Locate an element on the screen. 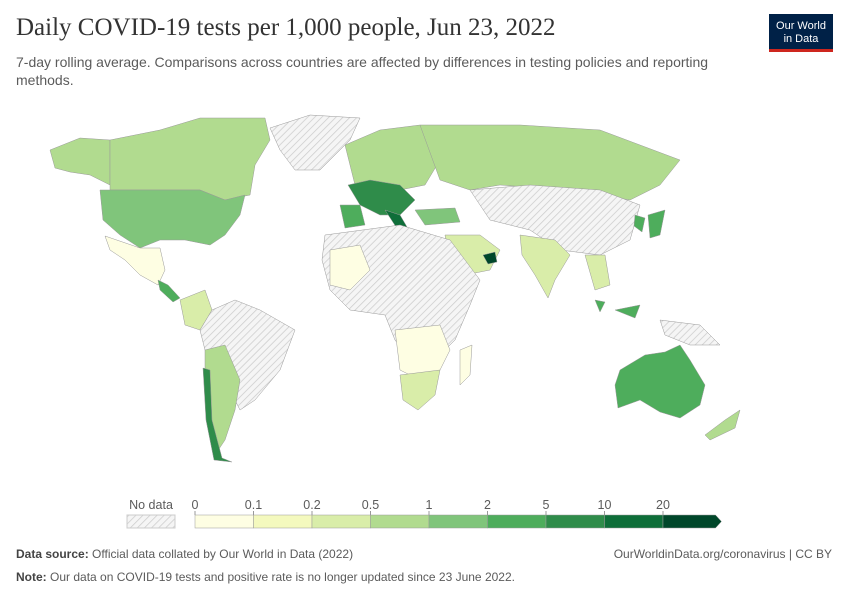 The width and height of the screenshot is (850, 600). legend-tick-label: 0.2 is located at coordinates (311, 505).